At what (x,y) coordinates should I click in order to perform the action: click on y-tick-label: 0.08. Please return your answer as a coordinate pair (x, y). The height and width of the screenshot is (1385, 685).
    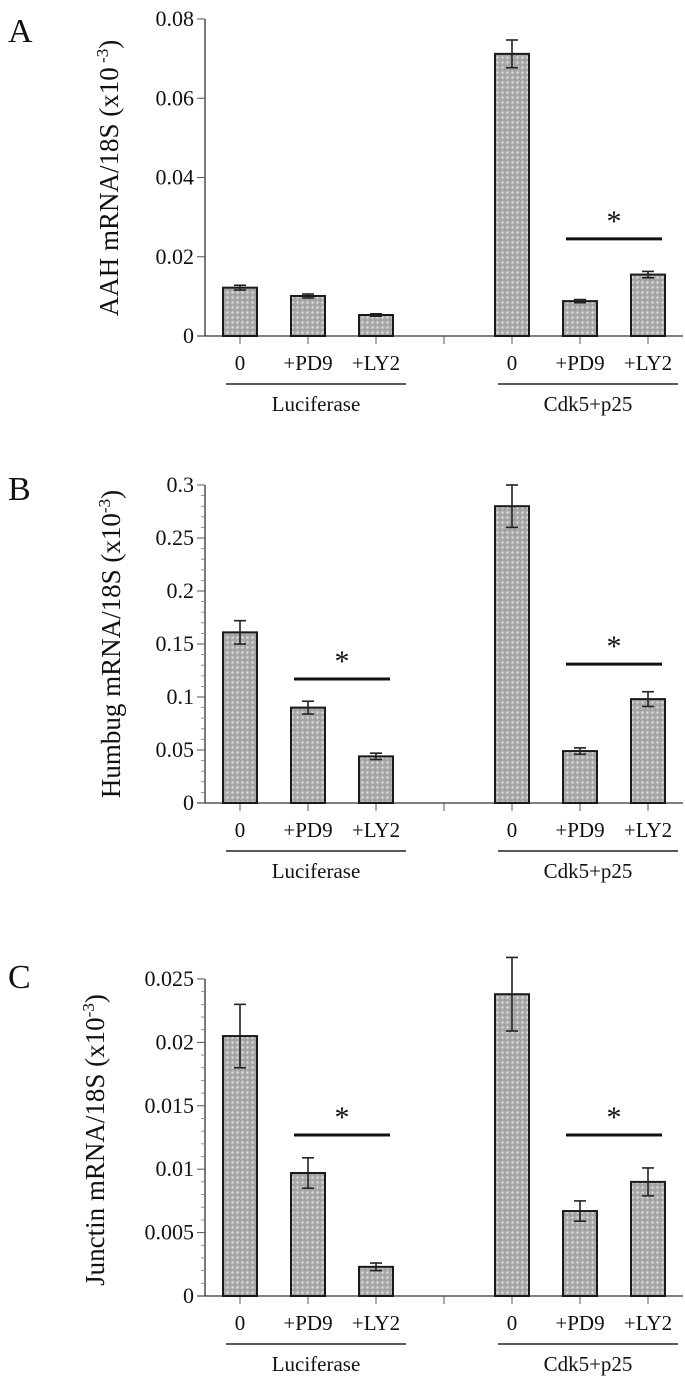
    Looking at the image, I should click on (175, 18).